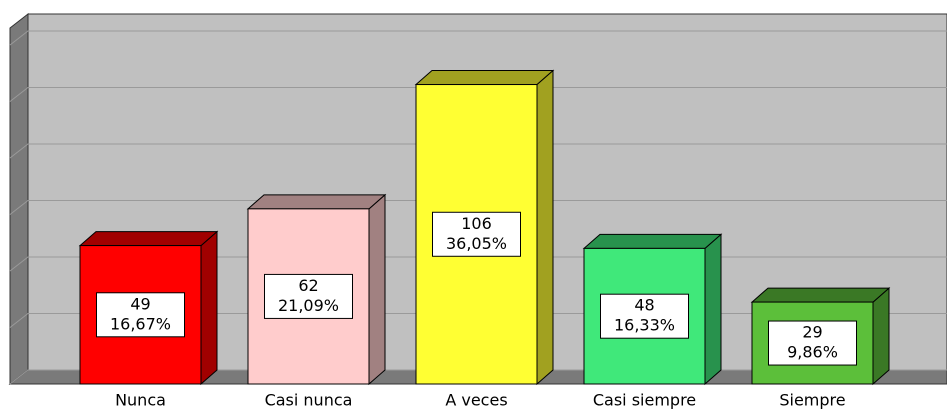 The height and width of the screenshot is (411, 947). Describe the element at coordinates (812, 400) in the screenshot. I see `x-tick-label: Siempre` at that location.